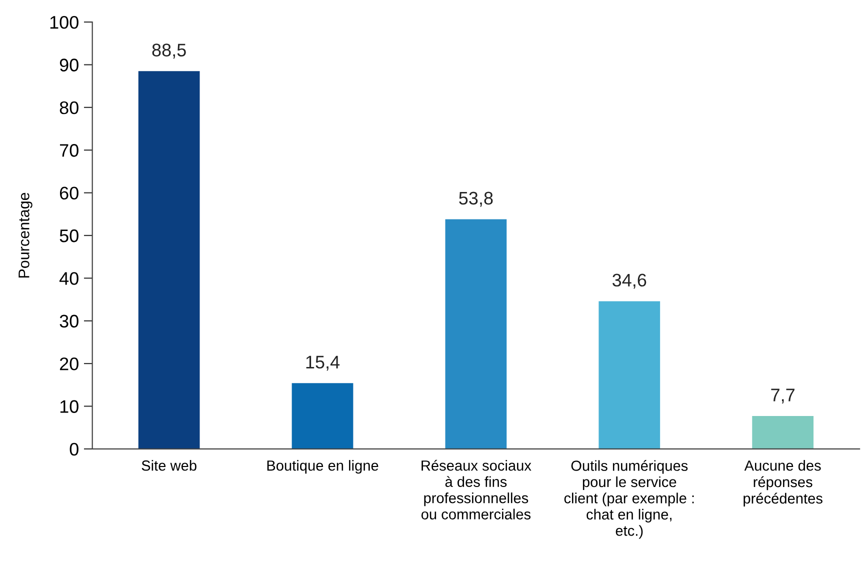  I want to click on data-label: 34,6, so click(629, 281).